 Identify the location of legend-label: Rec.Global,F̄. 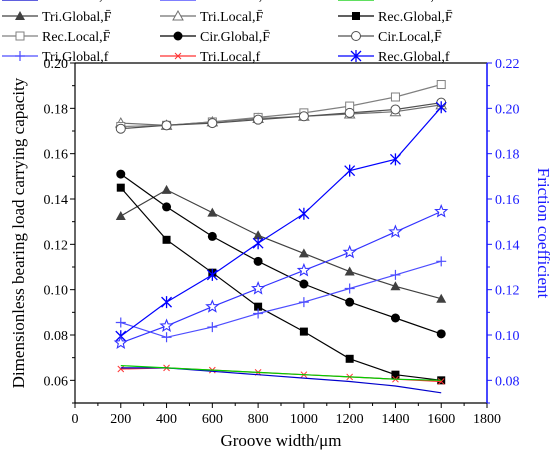
(415, 17).